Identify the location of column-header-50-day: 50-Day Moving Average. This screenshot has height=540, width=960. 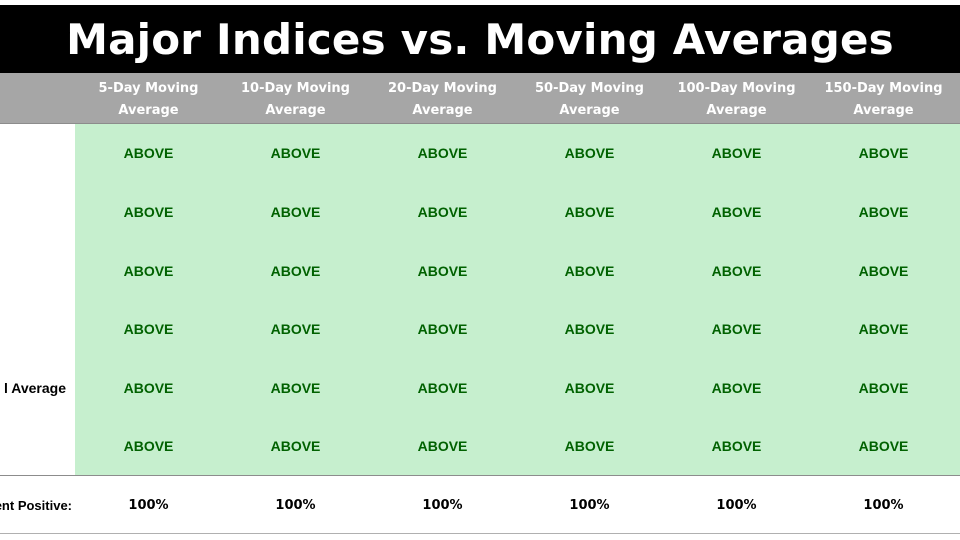
(589, 100).